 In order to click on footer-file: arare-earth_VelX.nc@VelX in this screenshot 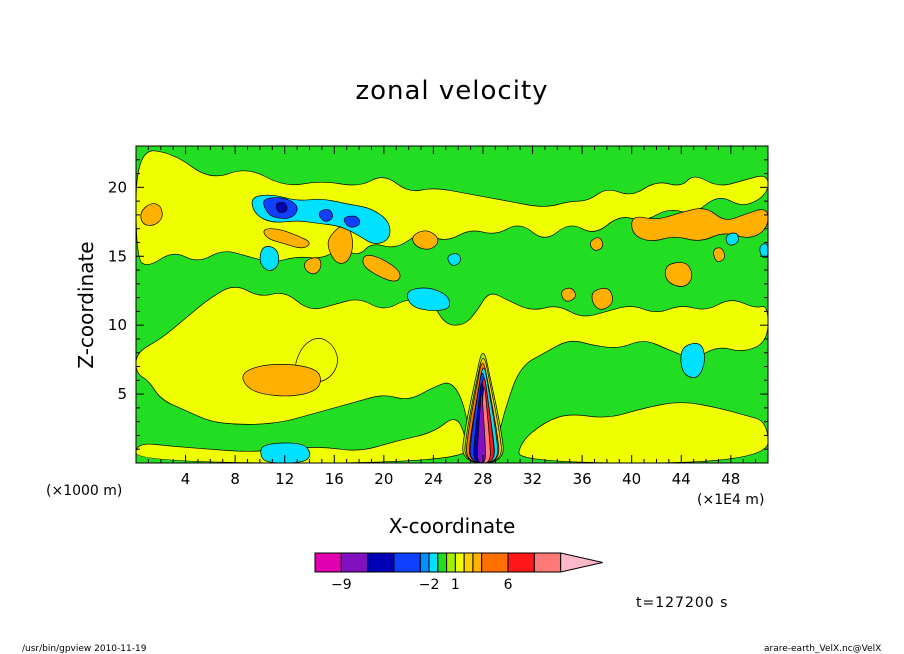, I will do `click(823, 649)`.